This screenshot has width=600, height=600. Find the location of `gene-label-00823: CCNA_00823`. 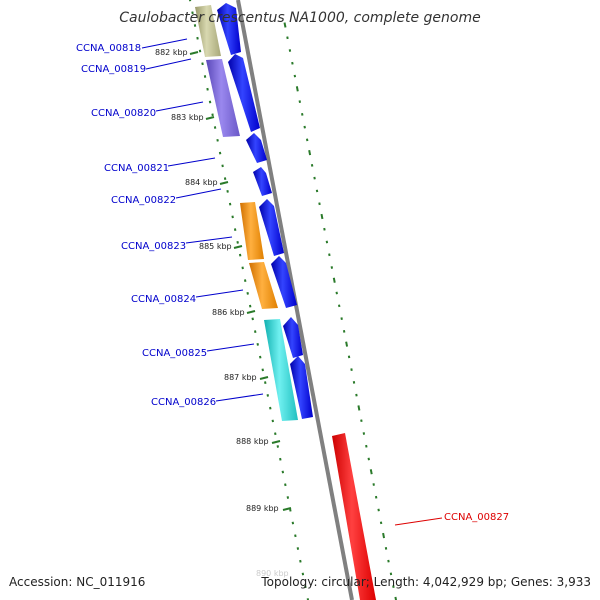

gene-label-00823: CCNA_00823 is located at coordinates (153, 246).